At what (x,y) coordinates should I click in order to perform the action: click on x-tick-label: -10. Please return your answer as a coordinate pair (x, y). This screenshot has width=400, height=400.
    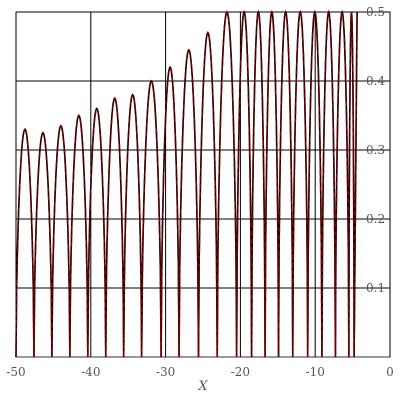
    Looking at the image, I should click on (315, 372).